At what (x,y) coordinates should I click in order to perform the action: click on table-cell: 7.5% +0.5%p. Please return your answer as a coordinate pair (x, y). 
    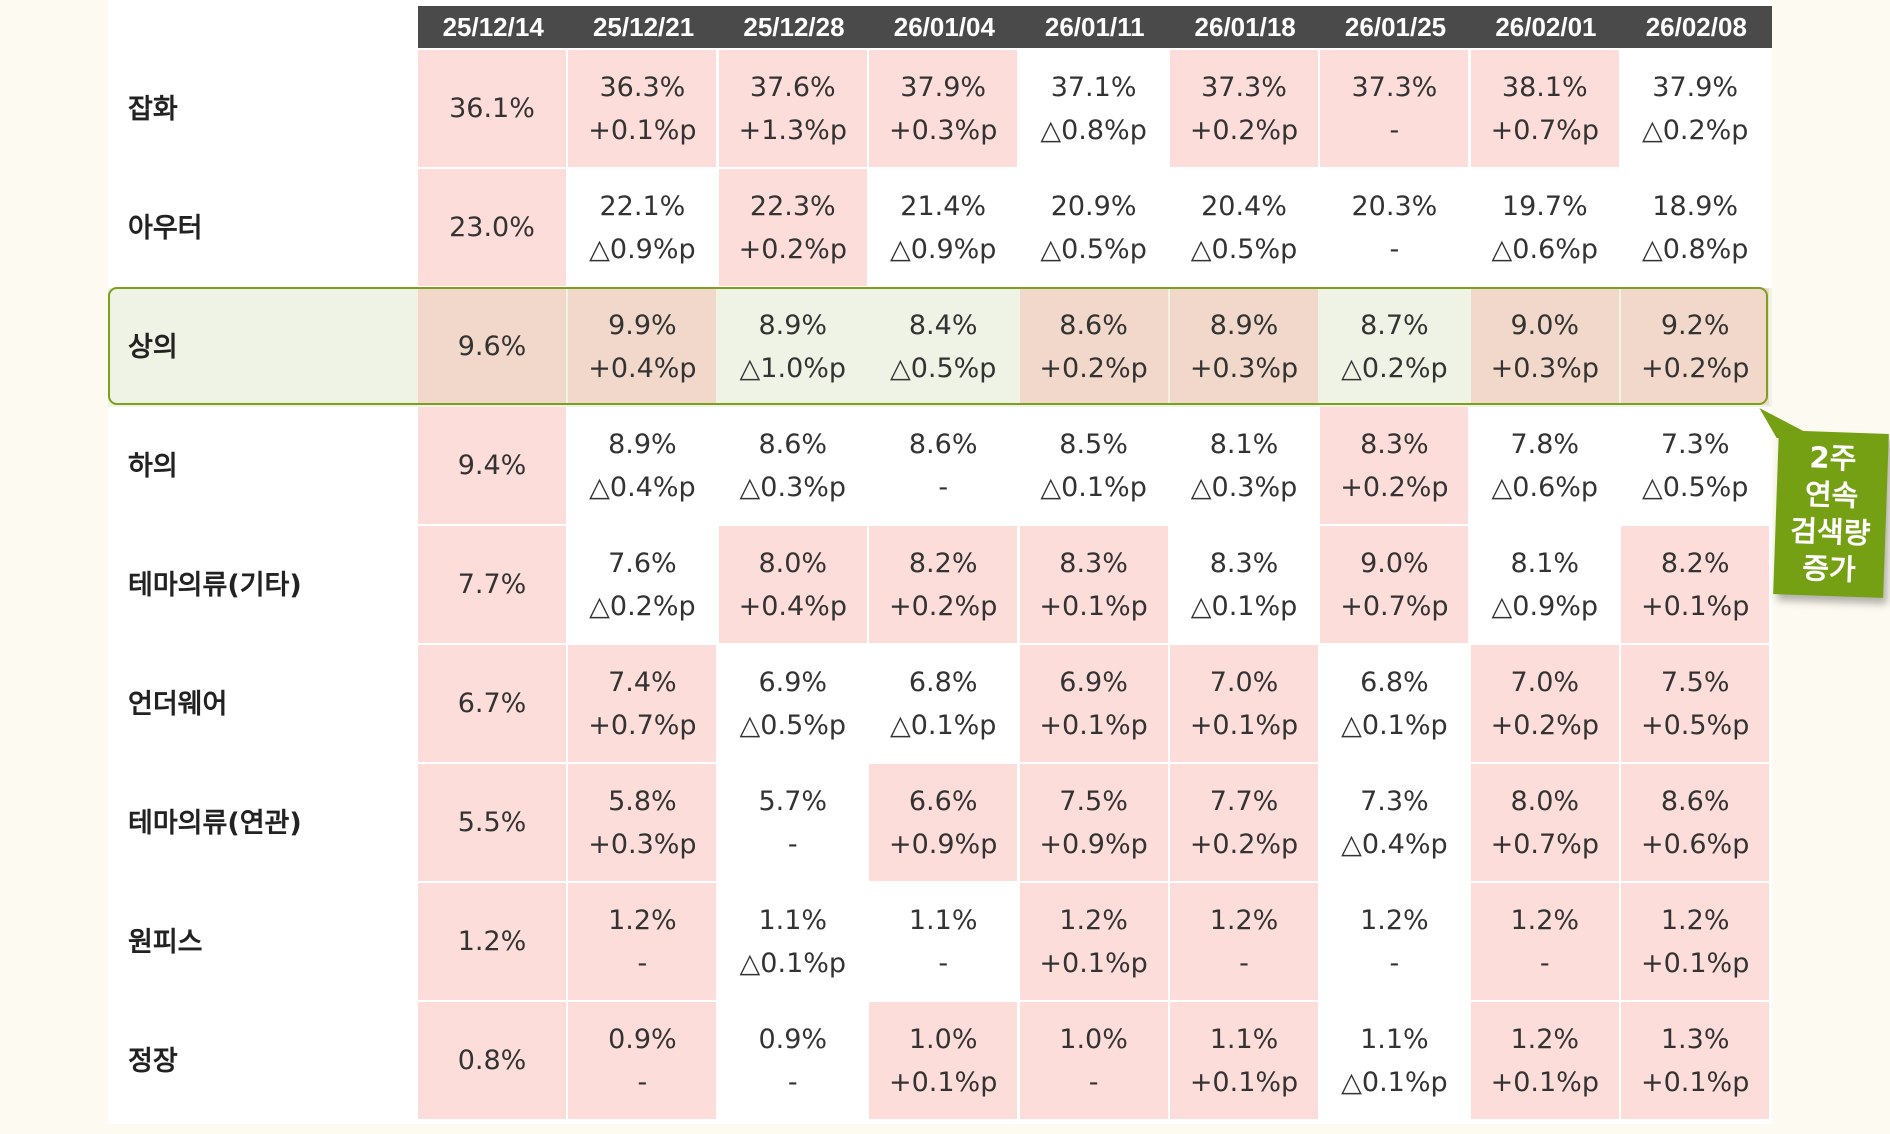
    Looking at the image, I should click on (1695, 703).